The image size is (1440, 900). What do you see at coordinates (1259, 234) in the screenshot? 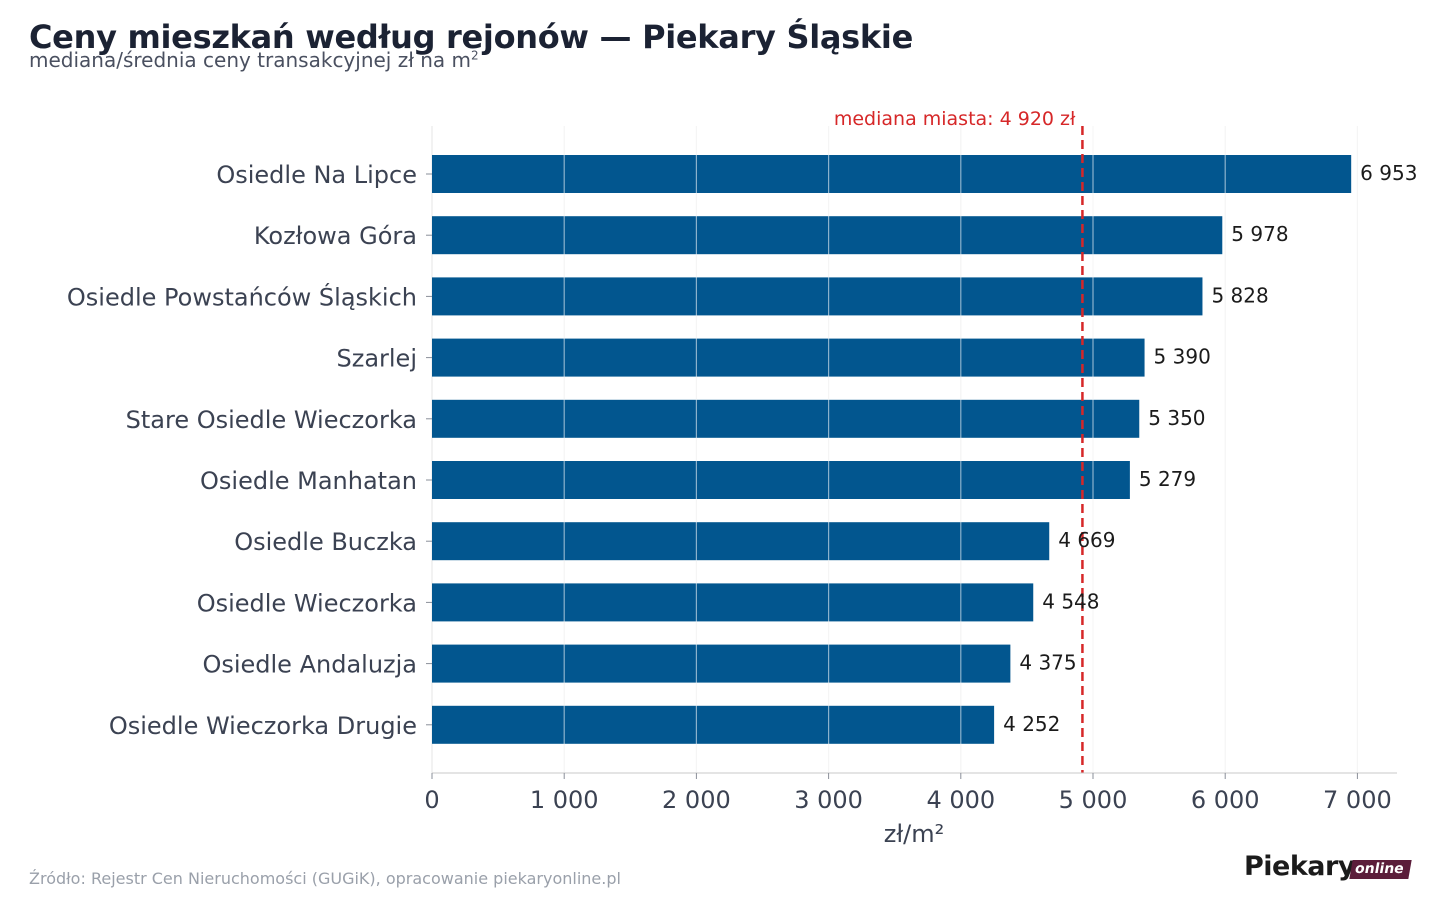
I see `value-label-1: 5 978` at bounding box center [1259, 234].